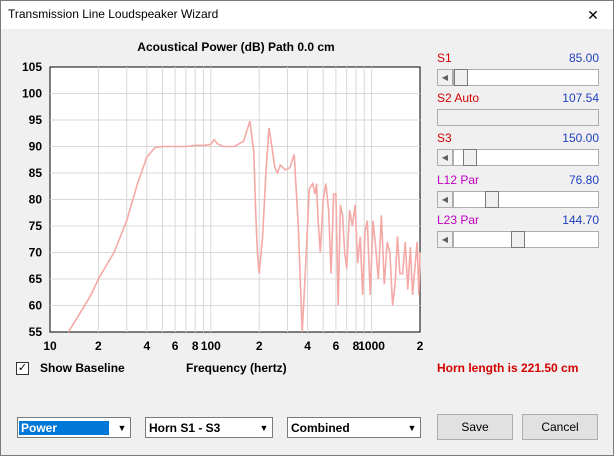  What do you see at coordinates (526, 77) in the screenshot?
I see `slider-s1-track` at bounding box center [526, 77].